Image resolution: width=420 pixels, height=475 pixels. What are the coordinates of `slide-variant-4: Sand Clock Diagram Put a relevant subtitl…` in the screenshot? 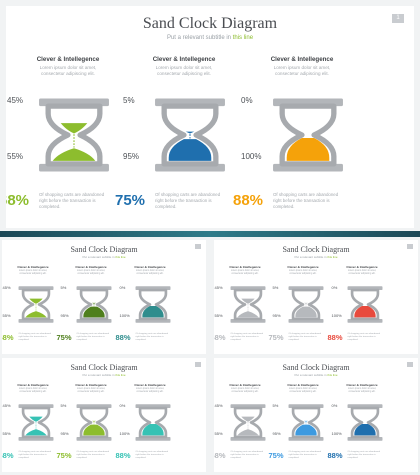 It's located at (316, 415).